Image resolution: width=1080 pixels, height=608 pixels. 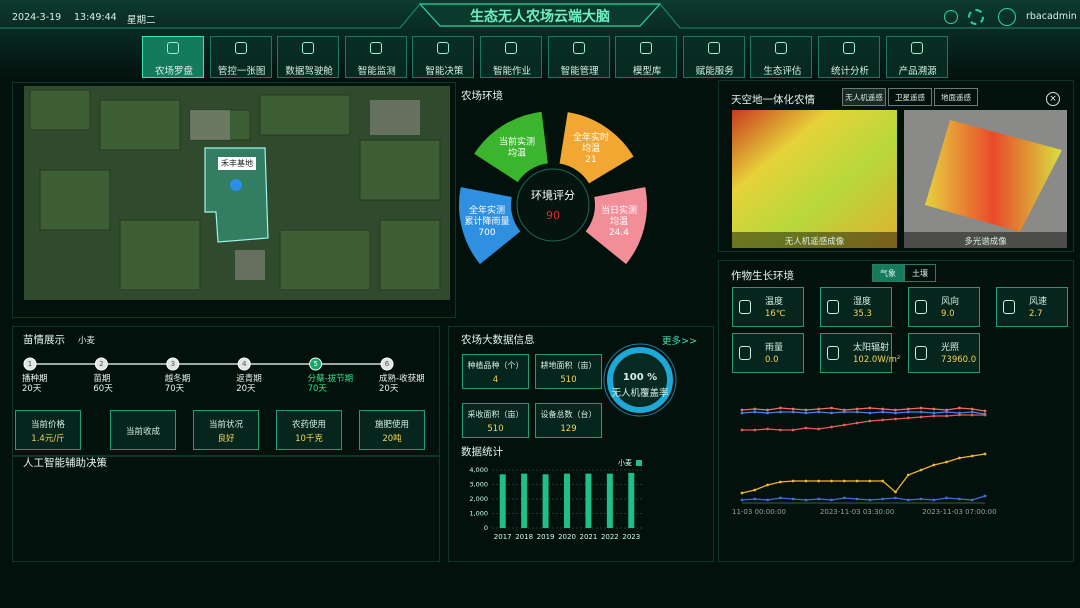 I want to click on stage-days: 20天, so click(x=389, y=389).